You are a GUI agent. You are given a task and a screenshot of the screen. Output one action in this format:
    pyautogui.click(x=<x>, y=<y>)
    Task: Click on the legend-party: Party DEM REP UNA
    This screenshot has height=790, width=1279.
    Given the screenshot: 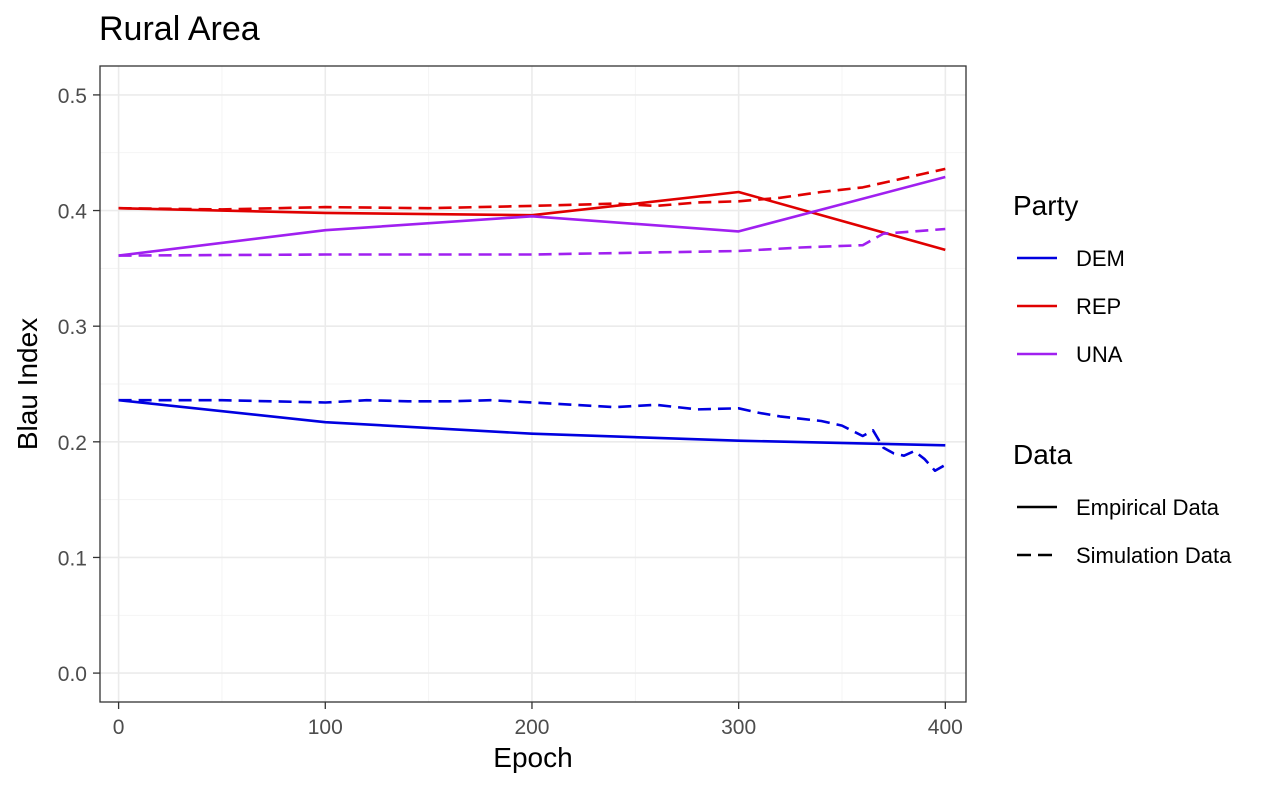 What is the action you would take?
    pyautogui.click(x=1069, y=278)
    